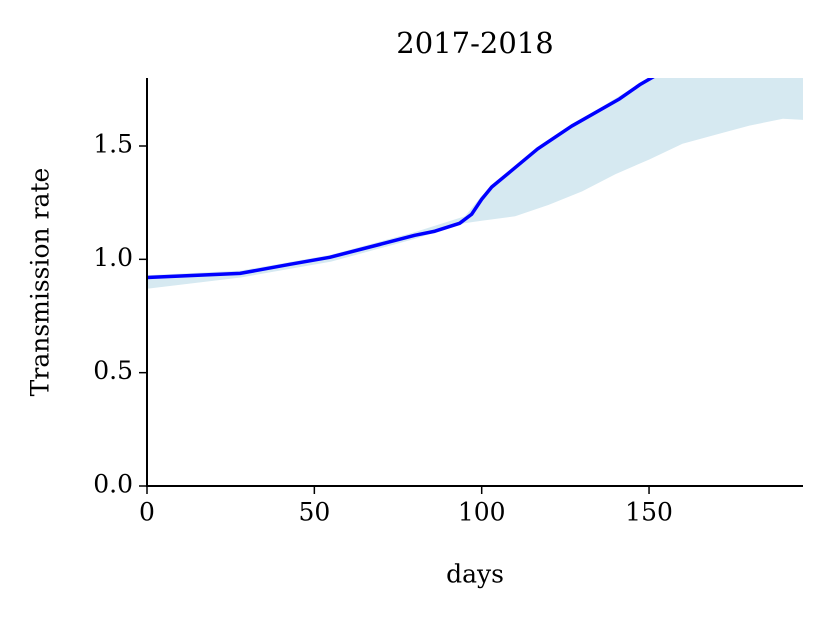 Image resolution: width=829 pixels, height=622 pixels. Describe the element at coordinates (475, 574) in the screenshot. I see `x-axis-label: days` at that location.